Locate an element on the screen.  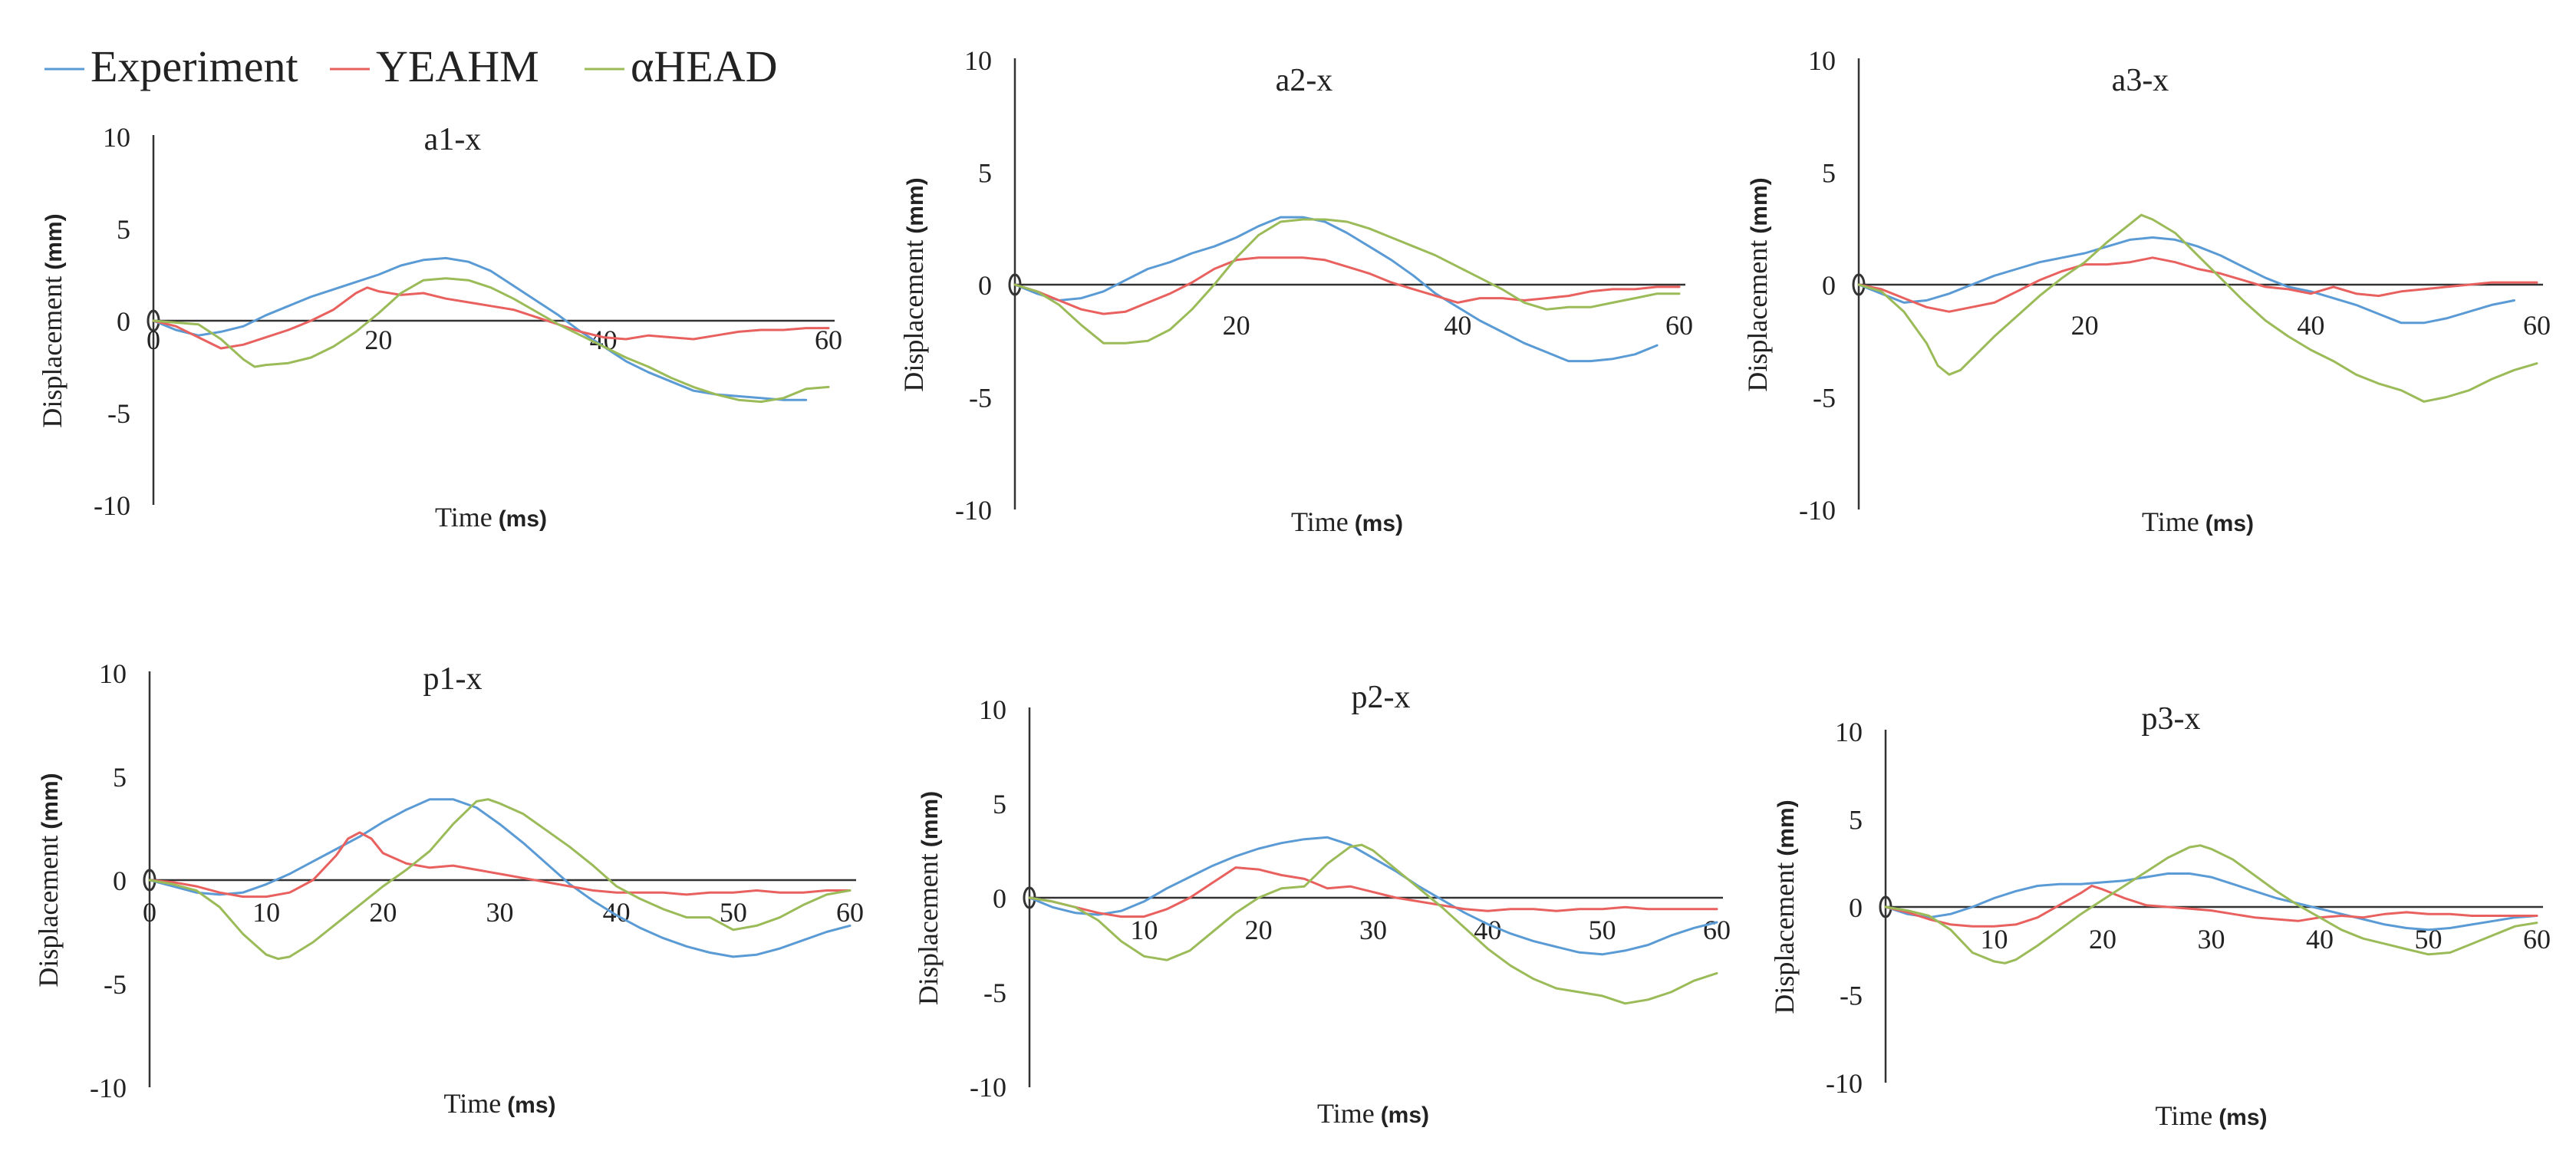
chart-title: a1-x is located at coordinates (453, 139).